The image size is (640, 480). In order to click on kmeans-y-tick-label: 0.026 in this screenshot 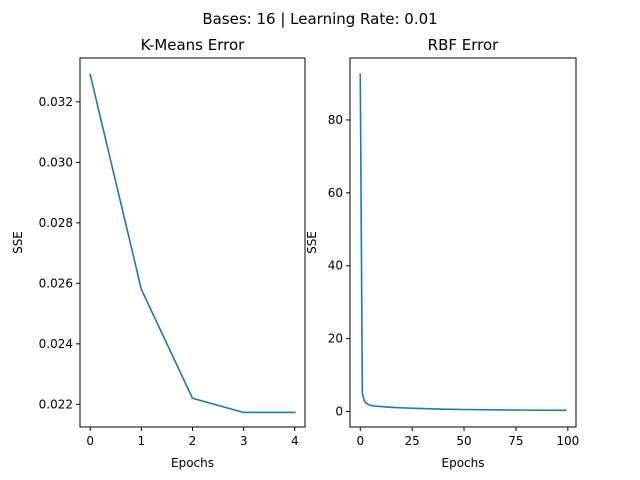, I will do `click(56, 283)`.